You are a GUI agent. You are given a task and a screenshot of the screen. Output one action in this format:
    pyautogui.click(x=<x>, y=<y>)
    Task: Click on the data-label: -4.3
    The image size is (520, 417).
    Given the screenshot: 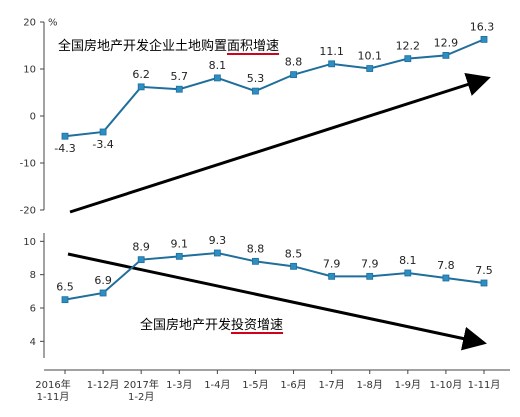 What is the action you would take?
    pyautogui.click(x=64, y=148)
    